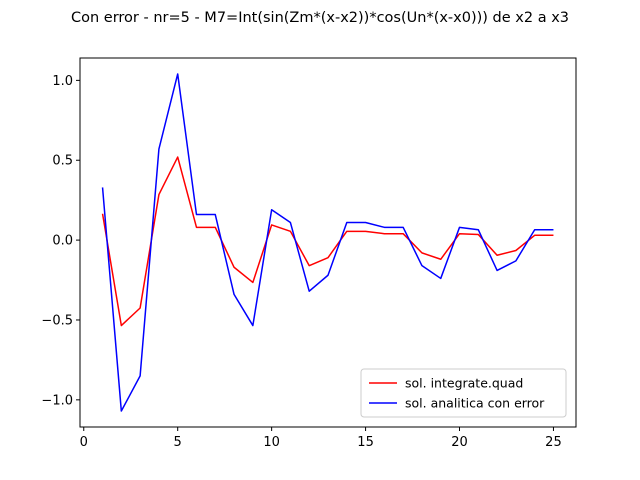 The height and width of the screenshot is (480, 640). I want to click on y-tick-label: −1.0, so click(57, 400).